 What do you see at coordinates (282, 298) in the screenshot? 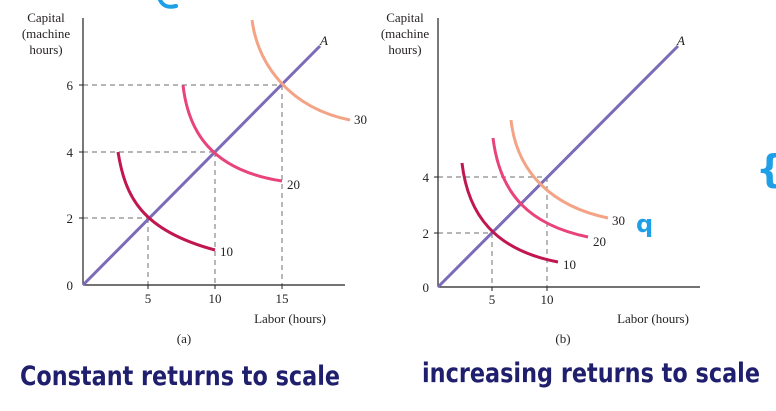
I see `xtick-a: 15` at bounding box center [282, 298].